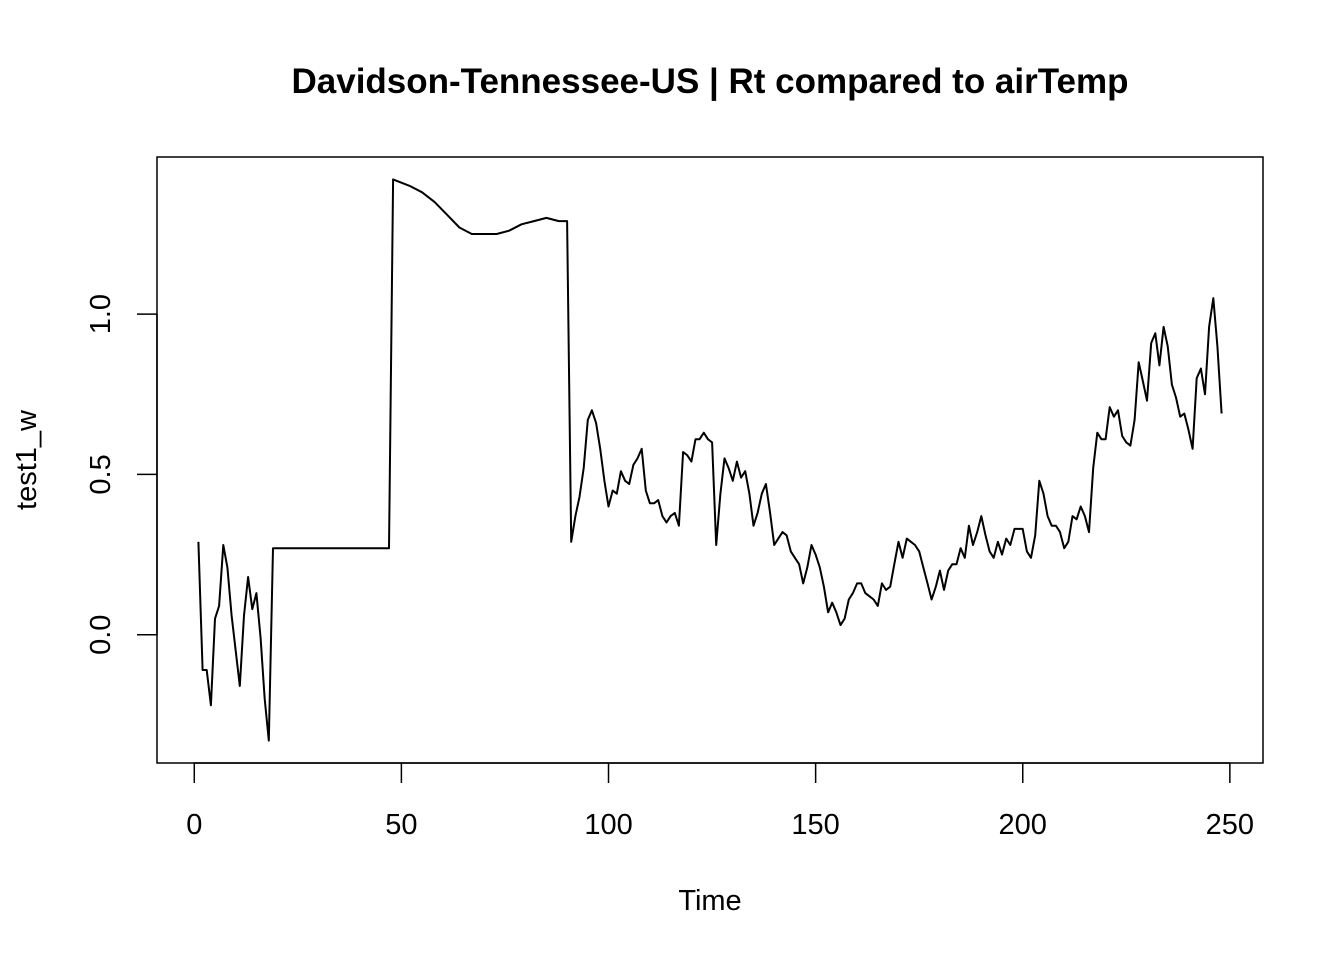 The width and height of the screenshot is (1344, 960). I want to click on x-tick-label: 100, so click(608, 825).